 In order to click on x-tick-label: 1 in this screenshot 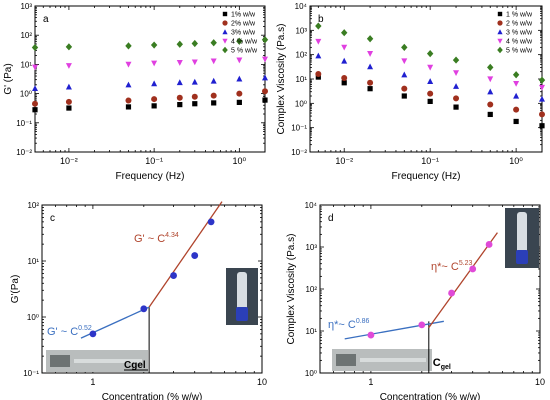, I will do `click(370, 382)`.